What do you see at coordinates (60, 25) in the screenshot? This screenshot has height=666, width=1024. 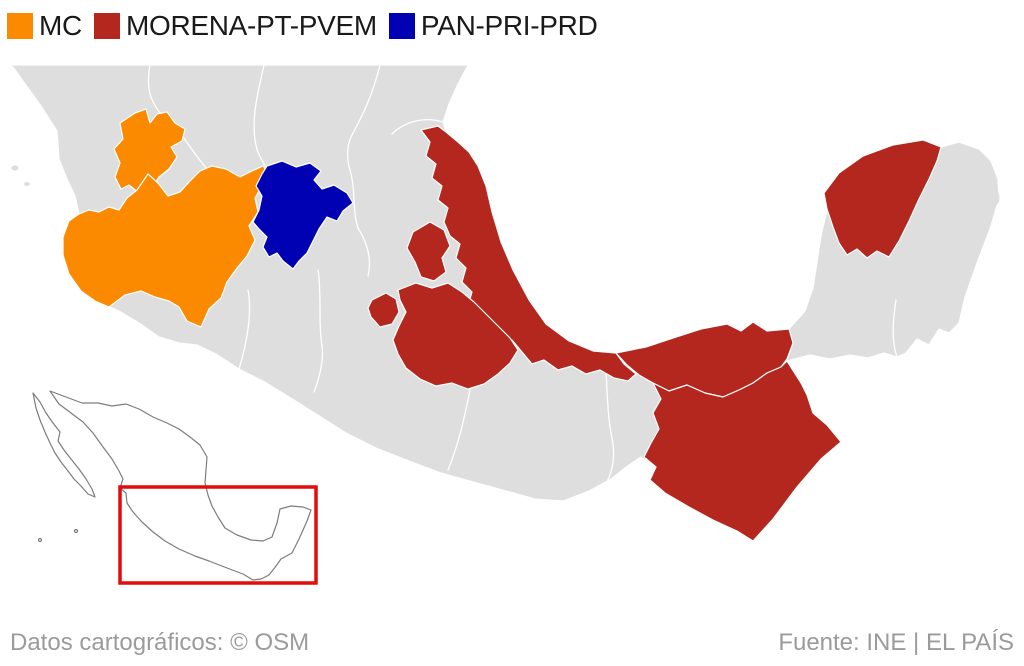 I see `legend-label-mc: MC` at bounding box center [60, 25].